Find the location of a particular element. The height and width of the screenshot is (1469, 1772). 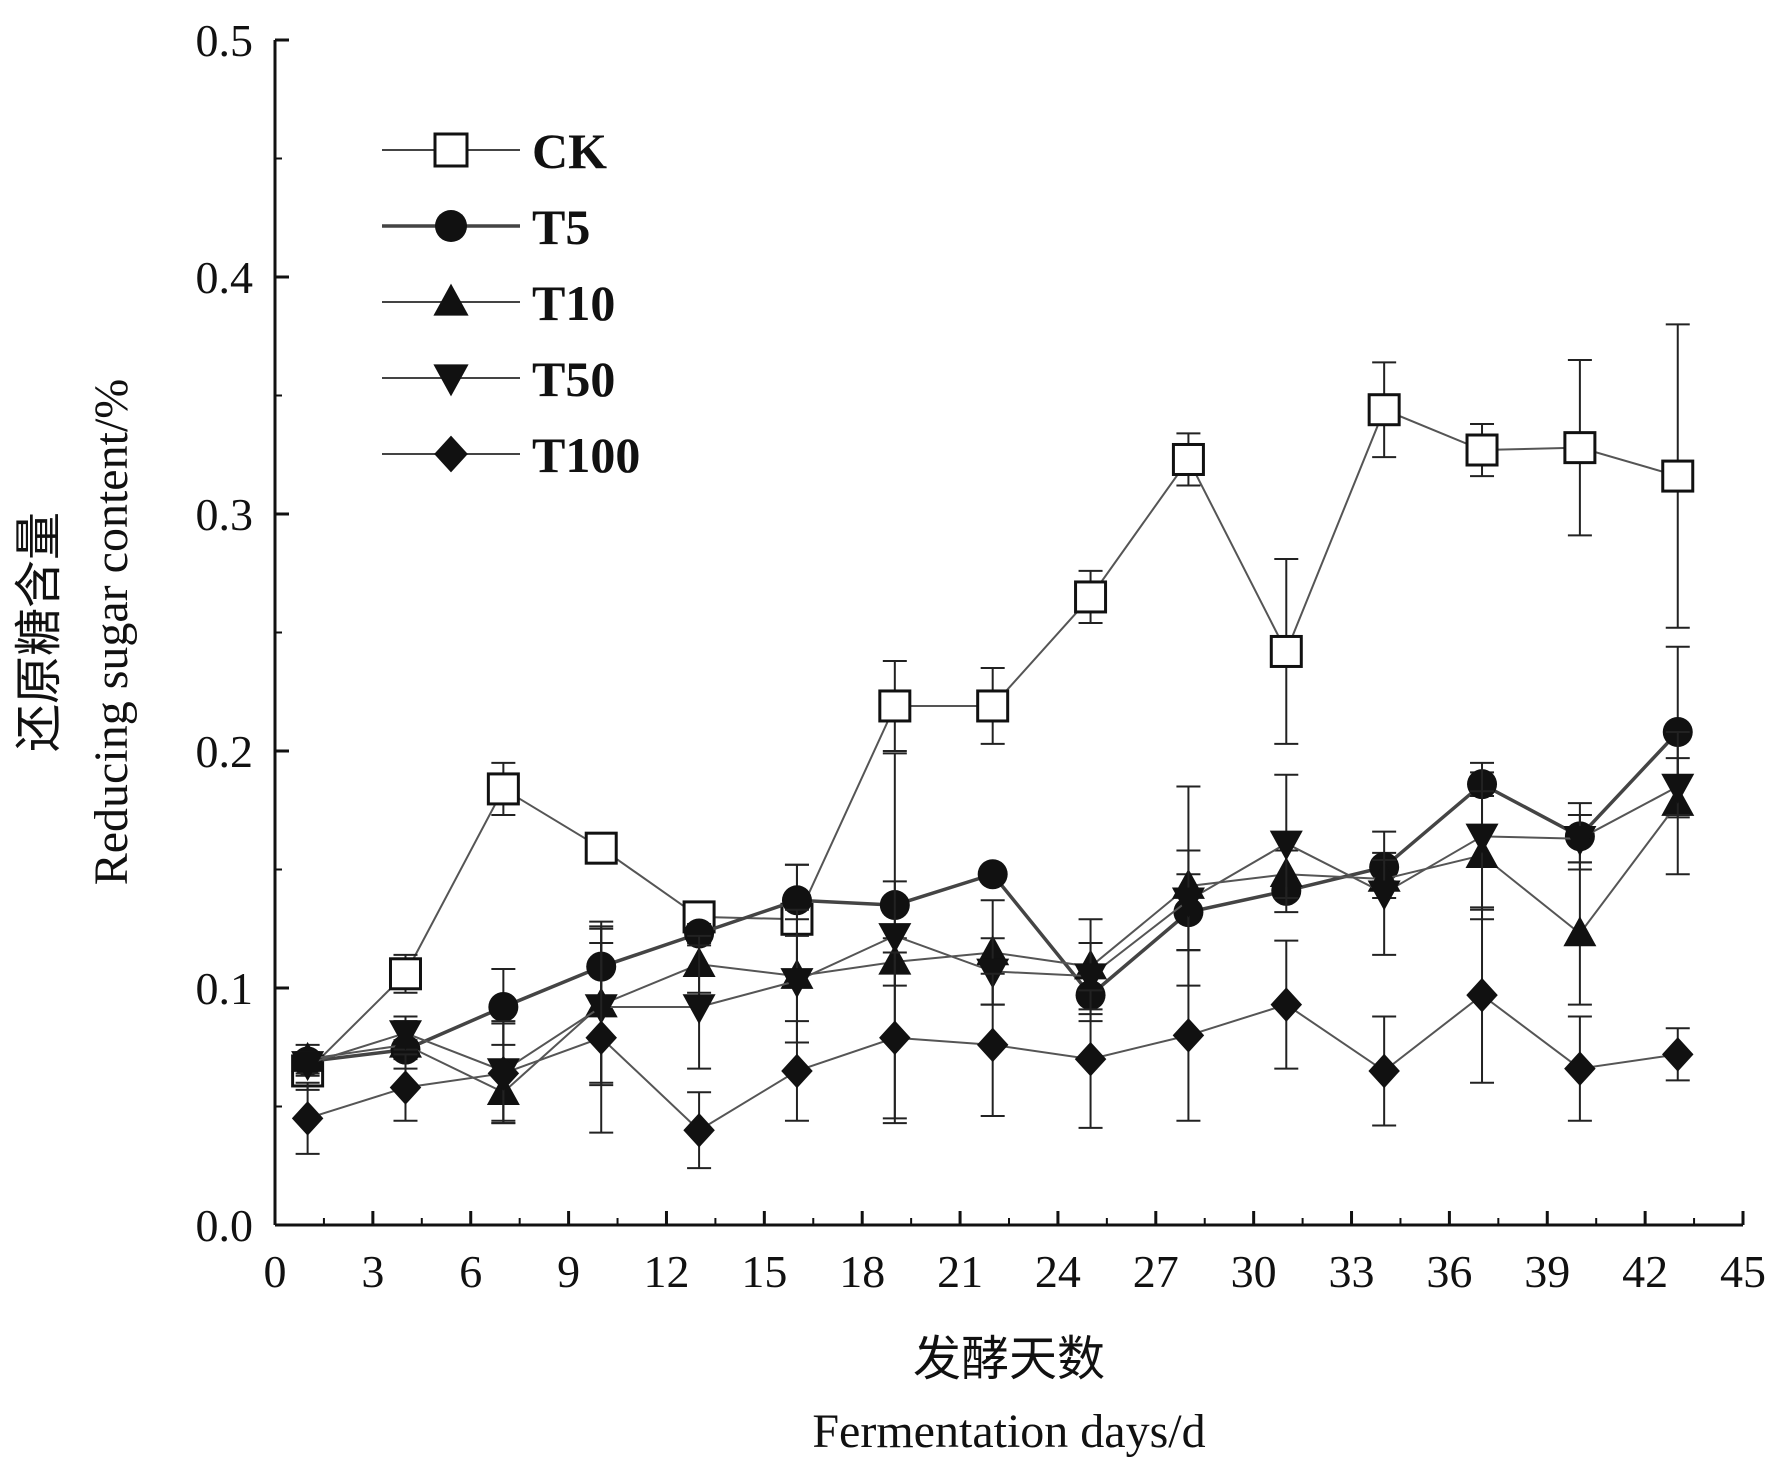

y-tick-label: 0.4 is located at coordinates (225, 277).